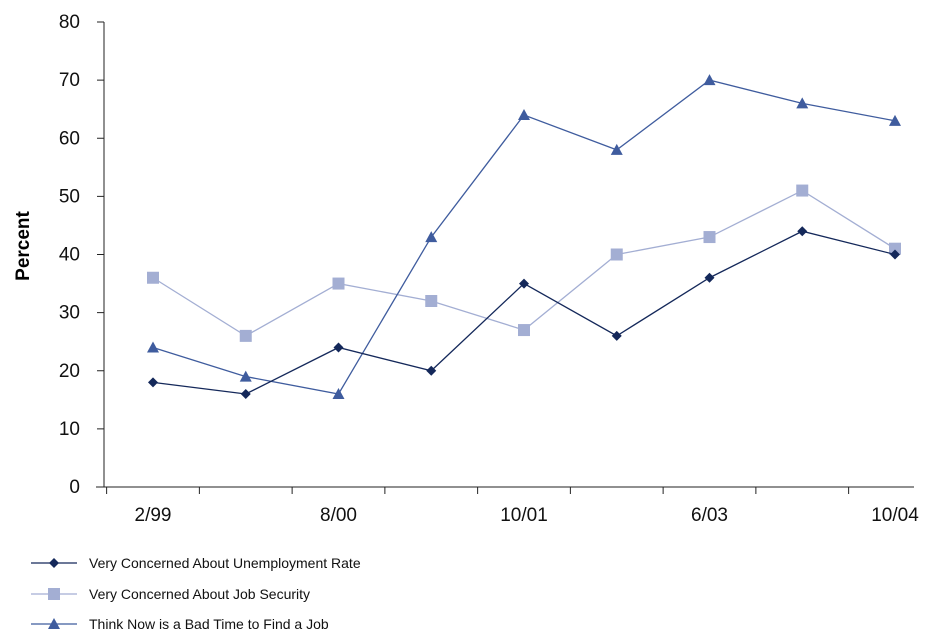 Image resolution: width=928 pixels, height=631 pixels. I want to click on y-tick-label: 20, so click(69, 371).